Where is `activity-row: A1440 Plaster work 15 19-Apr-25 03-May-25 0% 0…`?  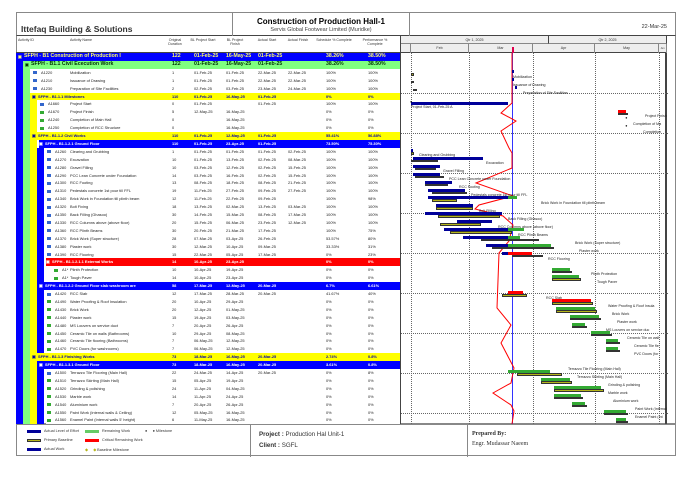
activity-row: A1440 Plaster work 15 19-Apr-25 03-May-25 0% 0… is located at coordinates (223, 317).